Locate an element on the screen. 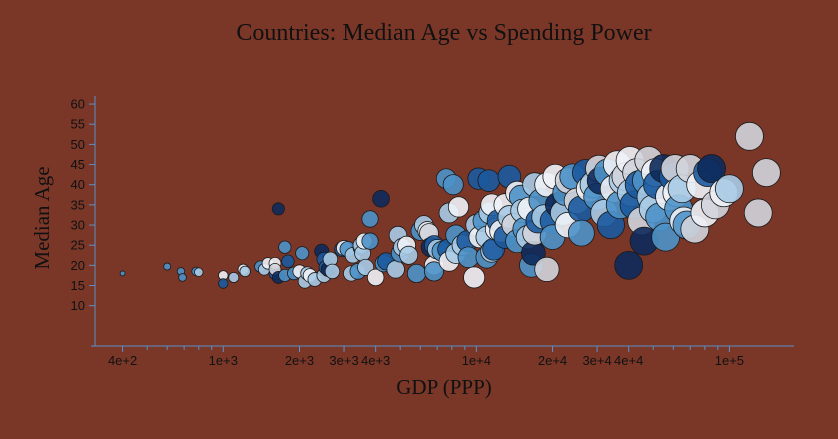  y-tick-label: 35 is located at coordinates (78, 204).